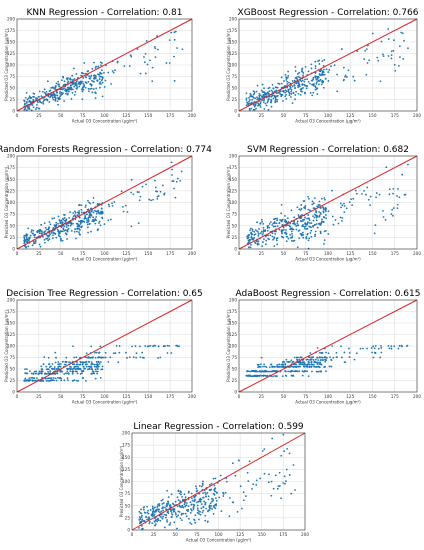 This screenshot has width=424, height=550. What do you see at coordinates (233, 190) in the screenshot?
I see `y-tick-label: 125` at bounding box center [233, 190].